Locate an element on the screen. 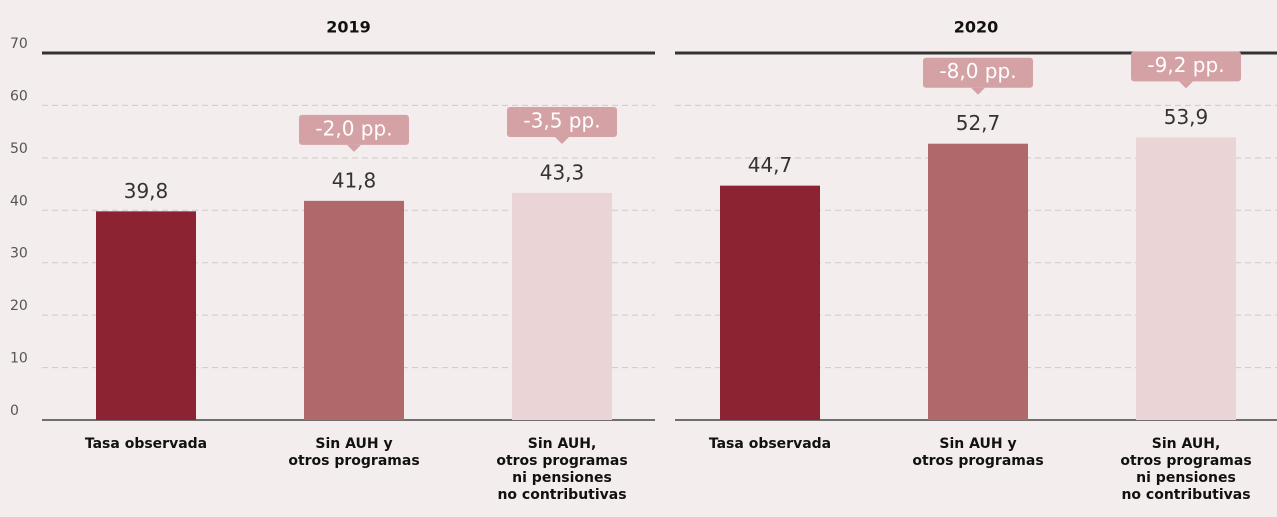 This screenshot has height=517, width=1277. y-tick-label: 60 is located at coordinates (19, 96).